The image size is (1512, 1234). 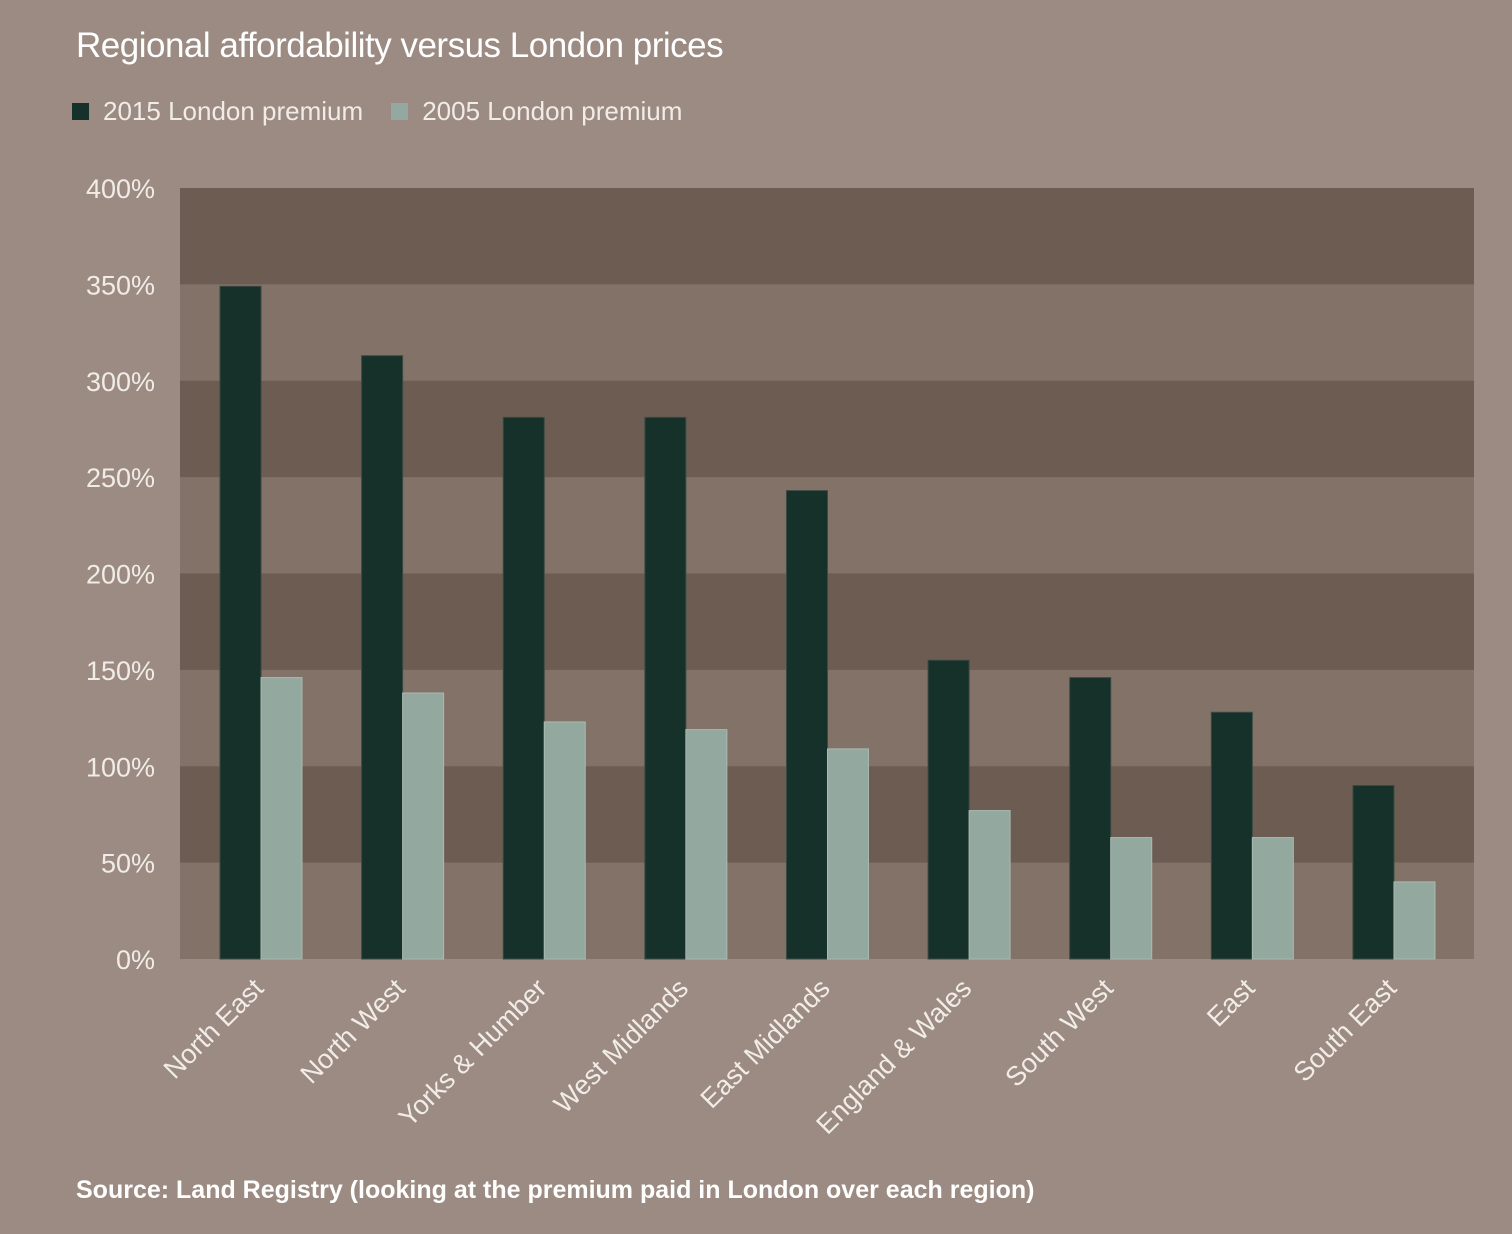 I want to click on y-tick-label: 350%, so click(x=120, y=285).